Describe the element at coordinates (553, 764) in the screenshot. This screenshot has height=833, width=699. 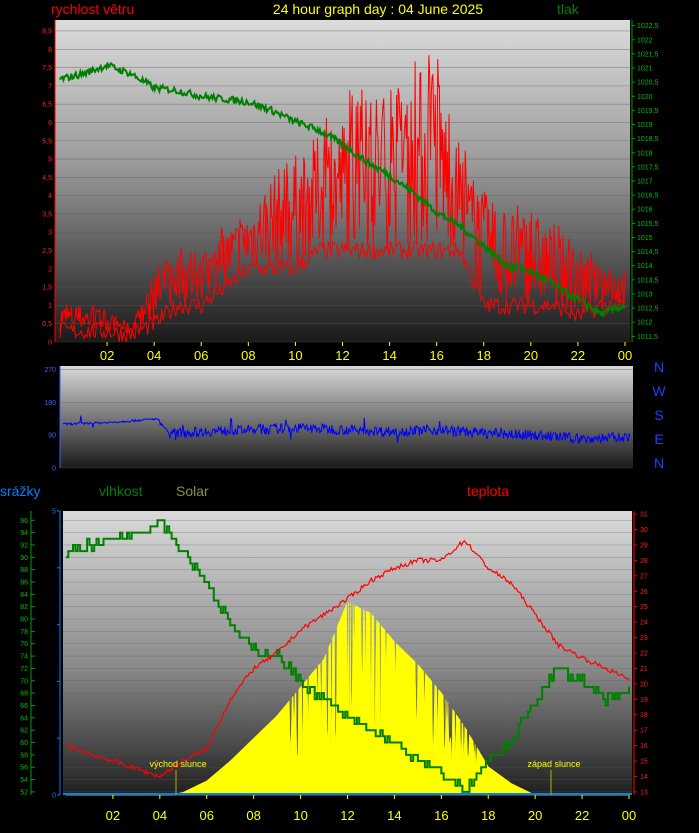
I see `sunset-marker-label: západ slunce` at that location.